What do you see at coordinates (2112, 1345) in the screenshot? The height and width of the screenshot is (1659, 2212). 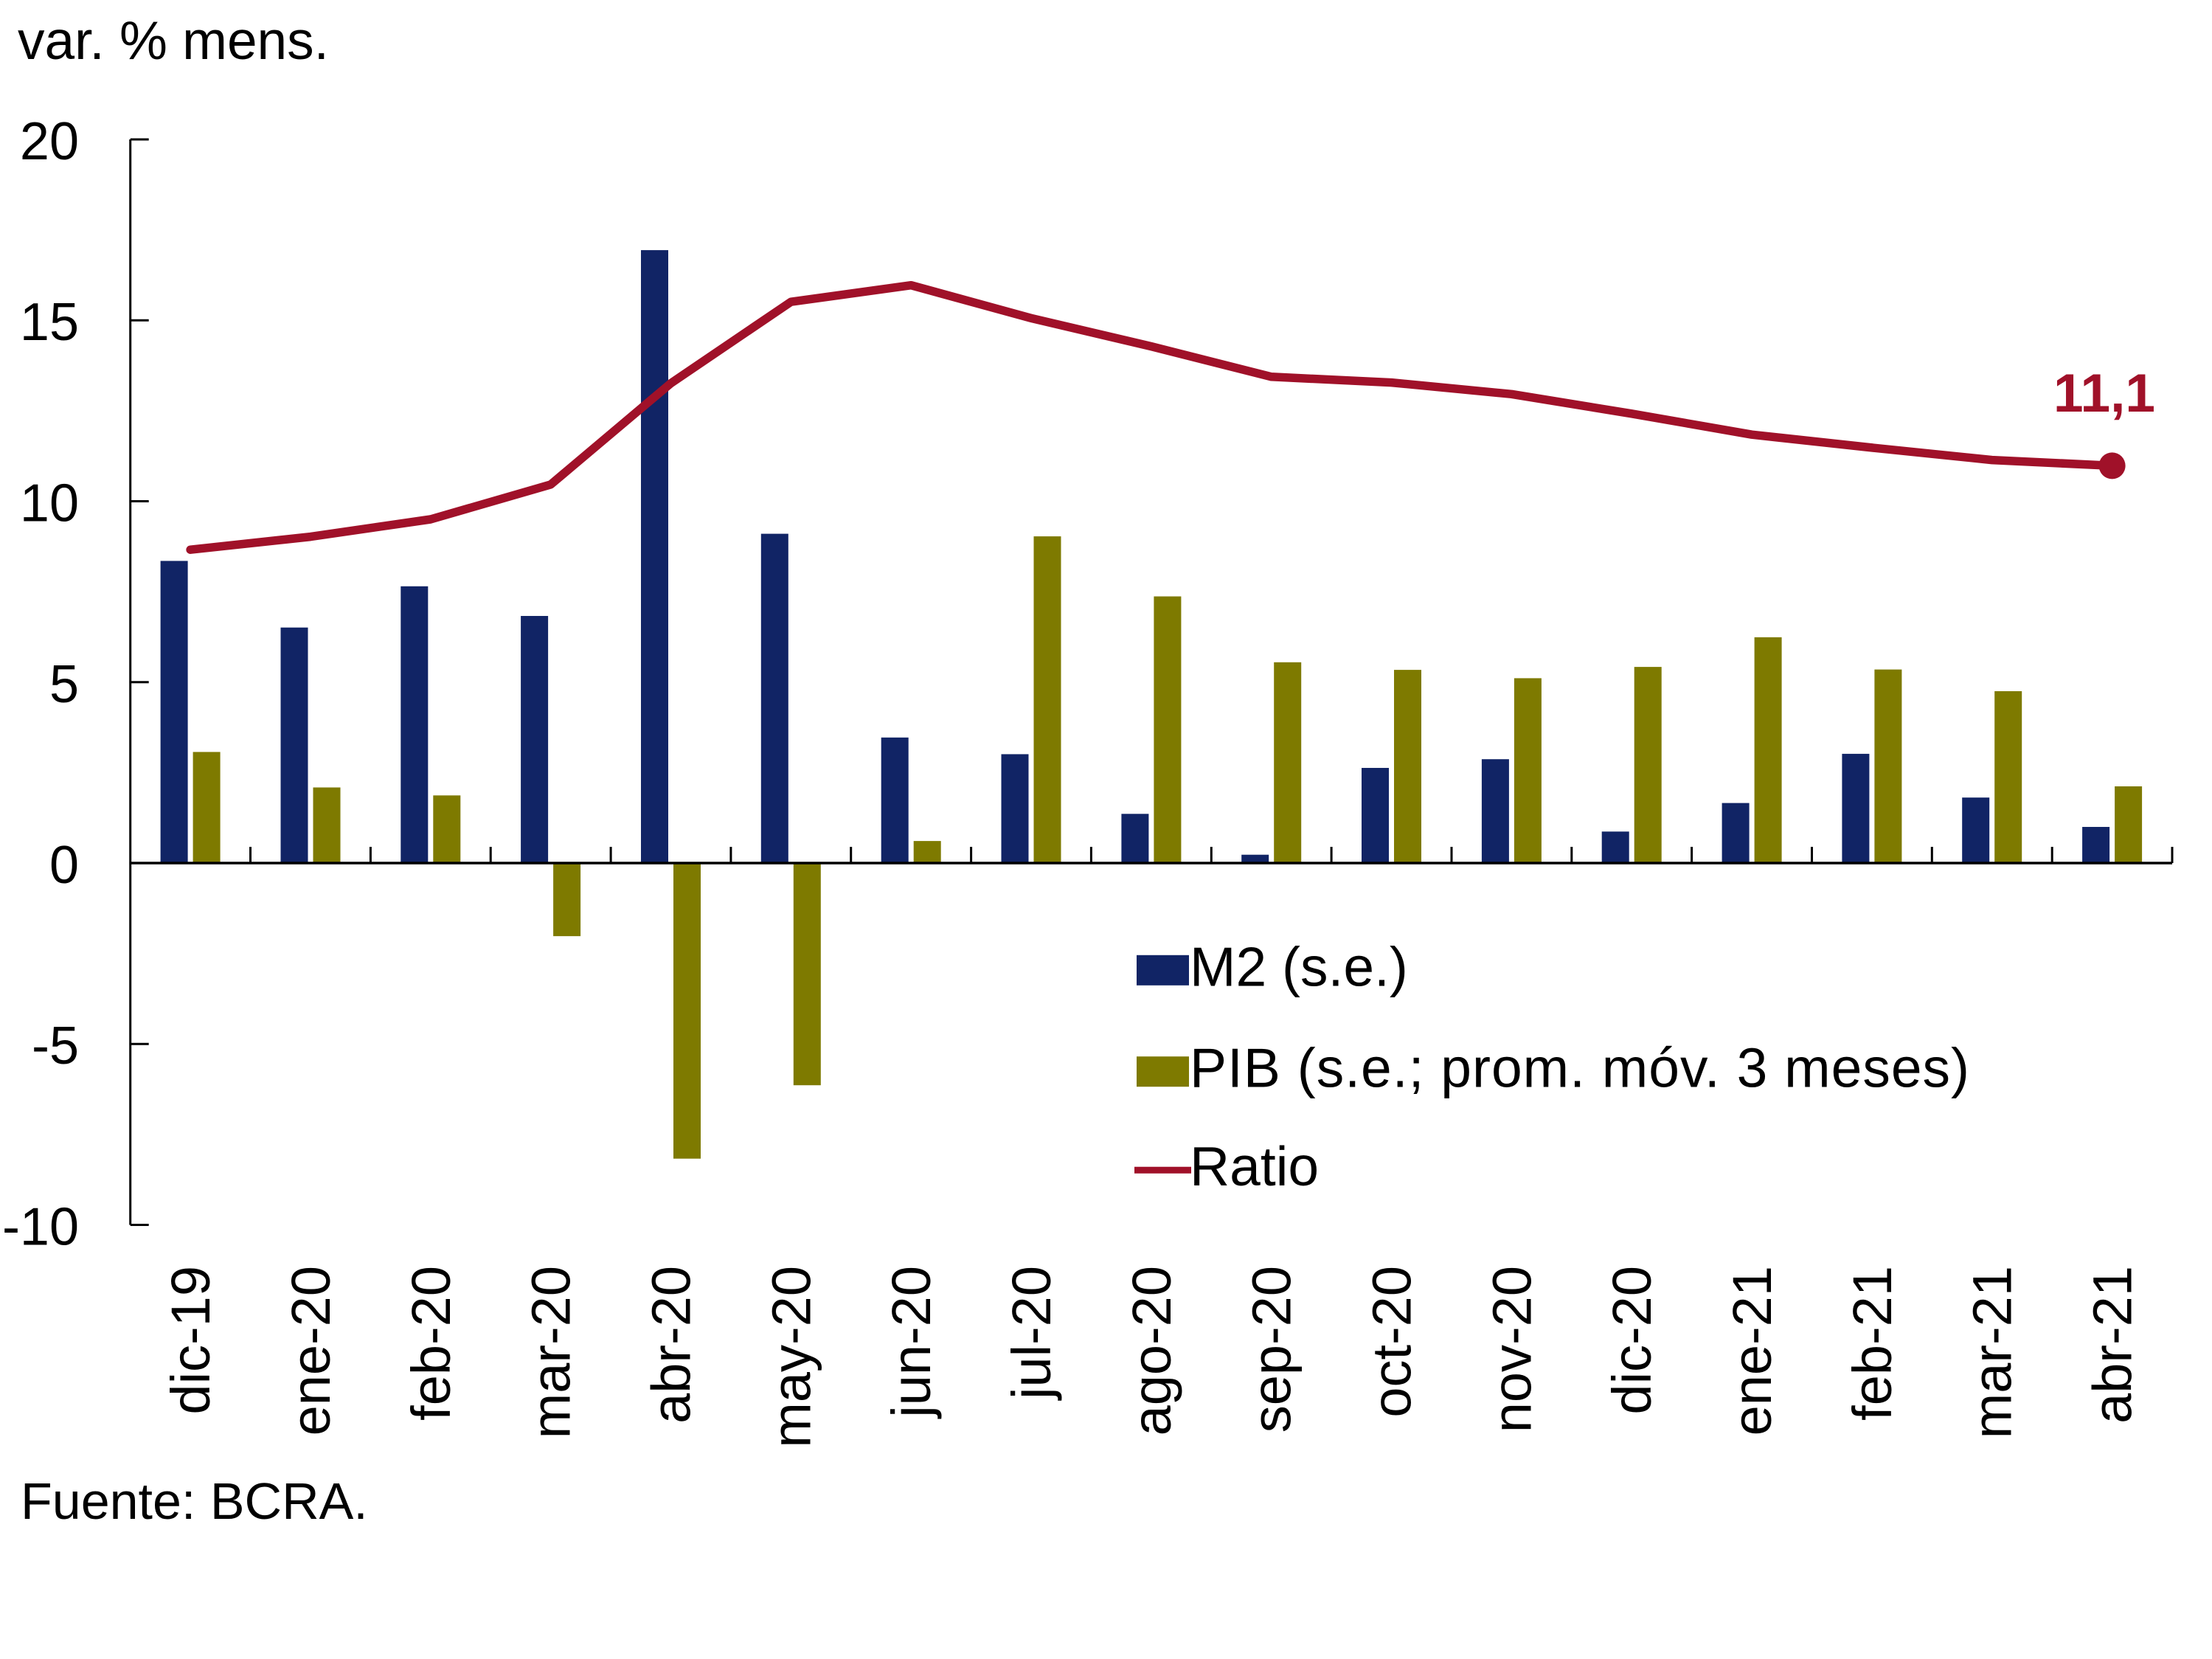 I see `svg-text: abr-21` at bounding box center [2112, 1345].